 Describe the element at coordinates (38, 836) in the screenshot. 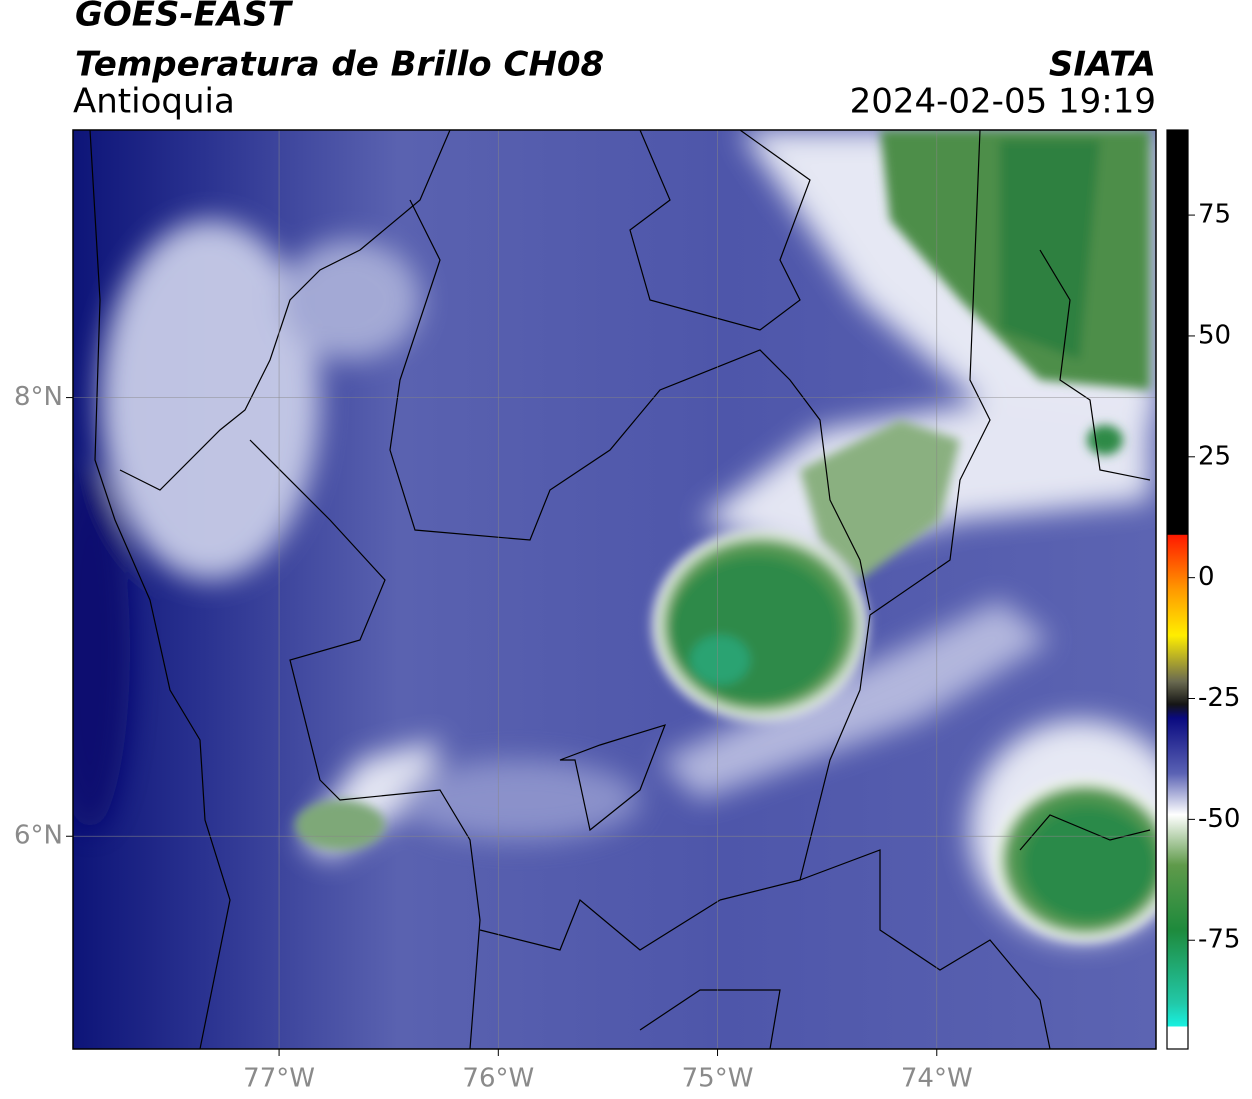

I see `y-tick-label: 6°N` at that location.